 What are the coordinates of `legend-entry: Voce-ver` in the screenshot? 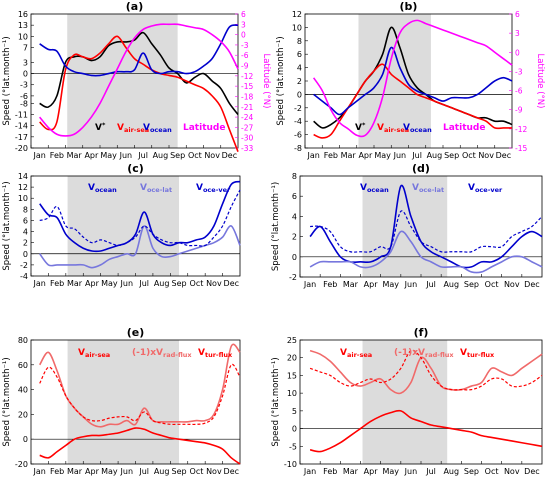 It's located at (485, 188).